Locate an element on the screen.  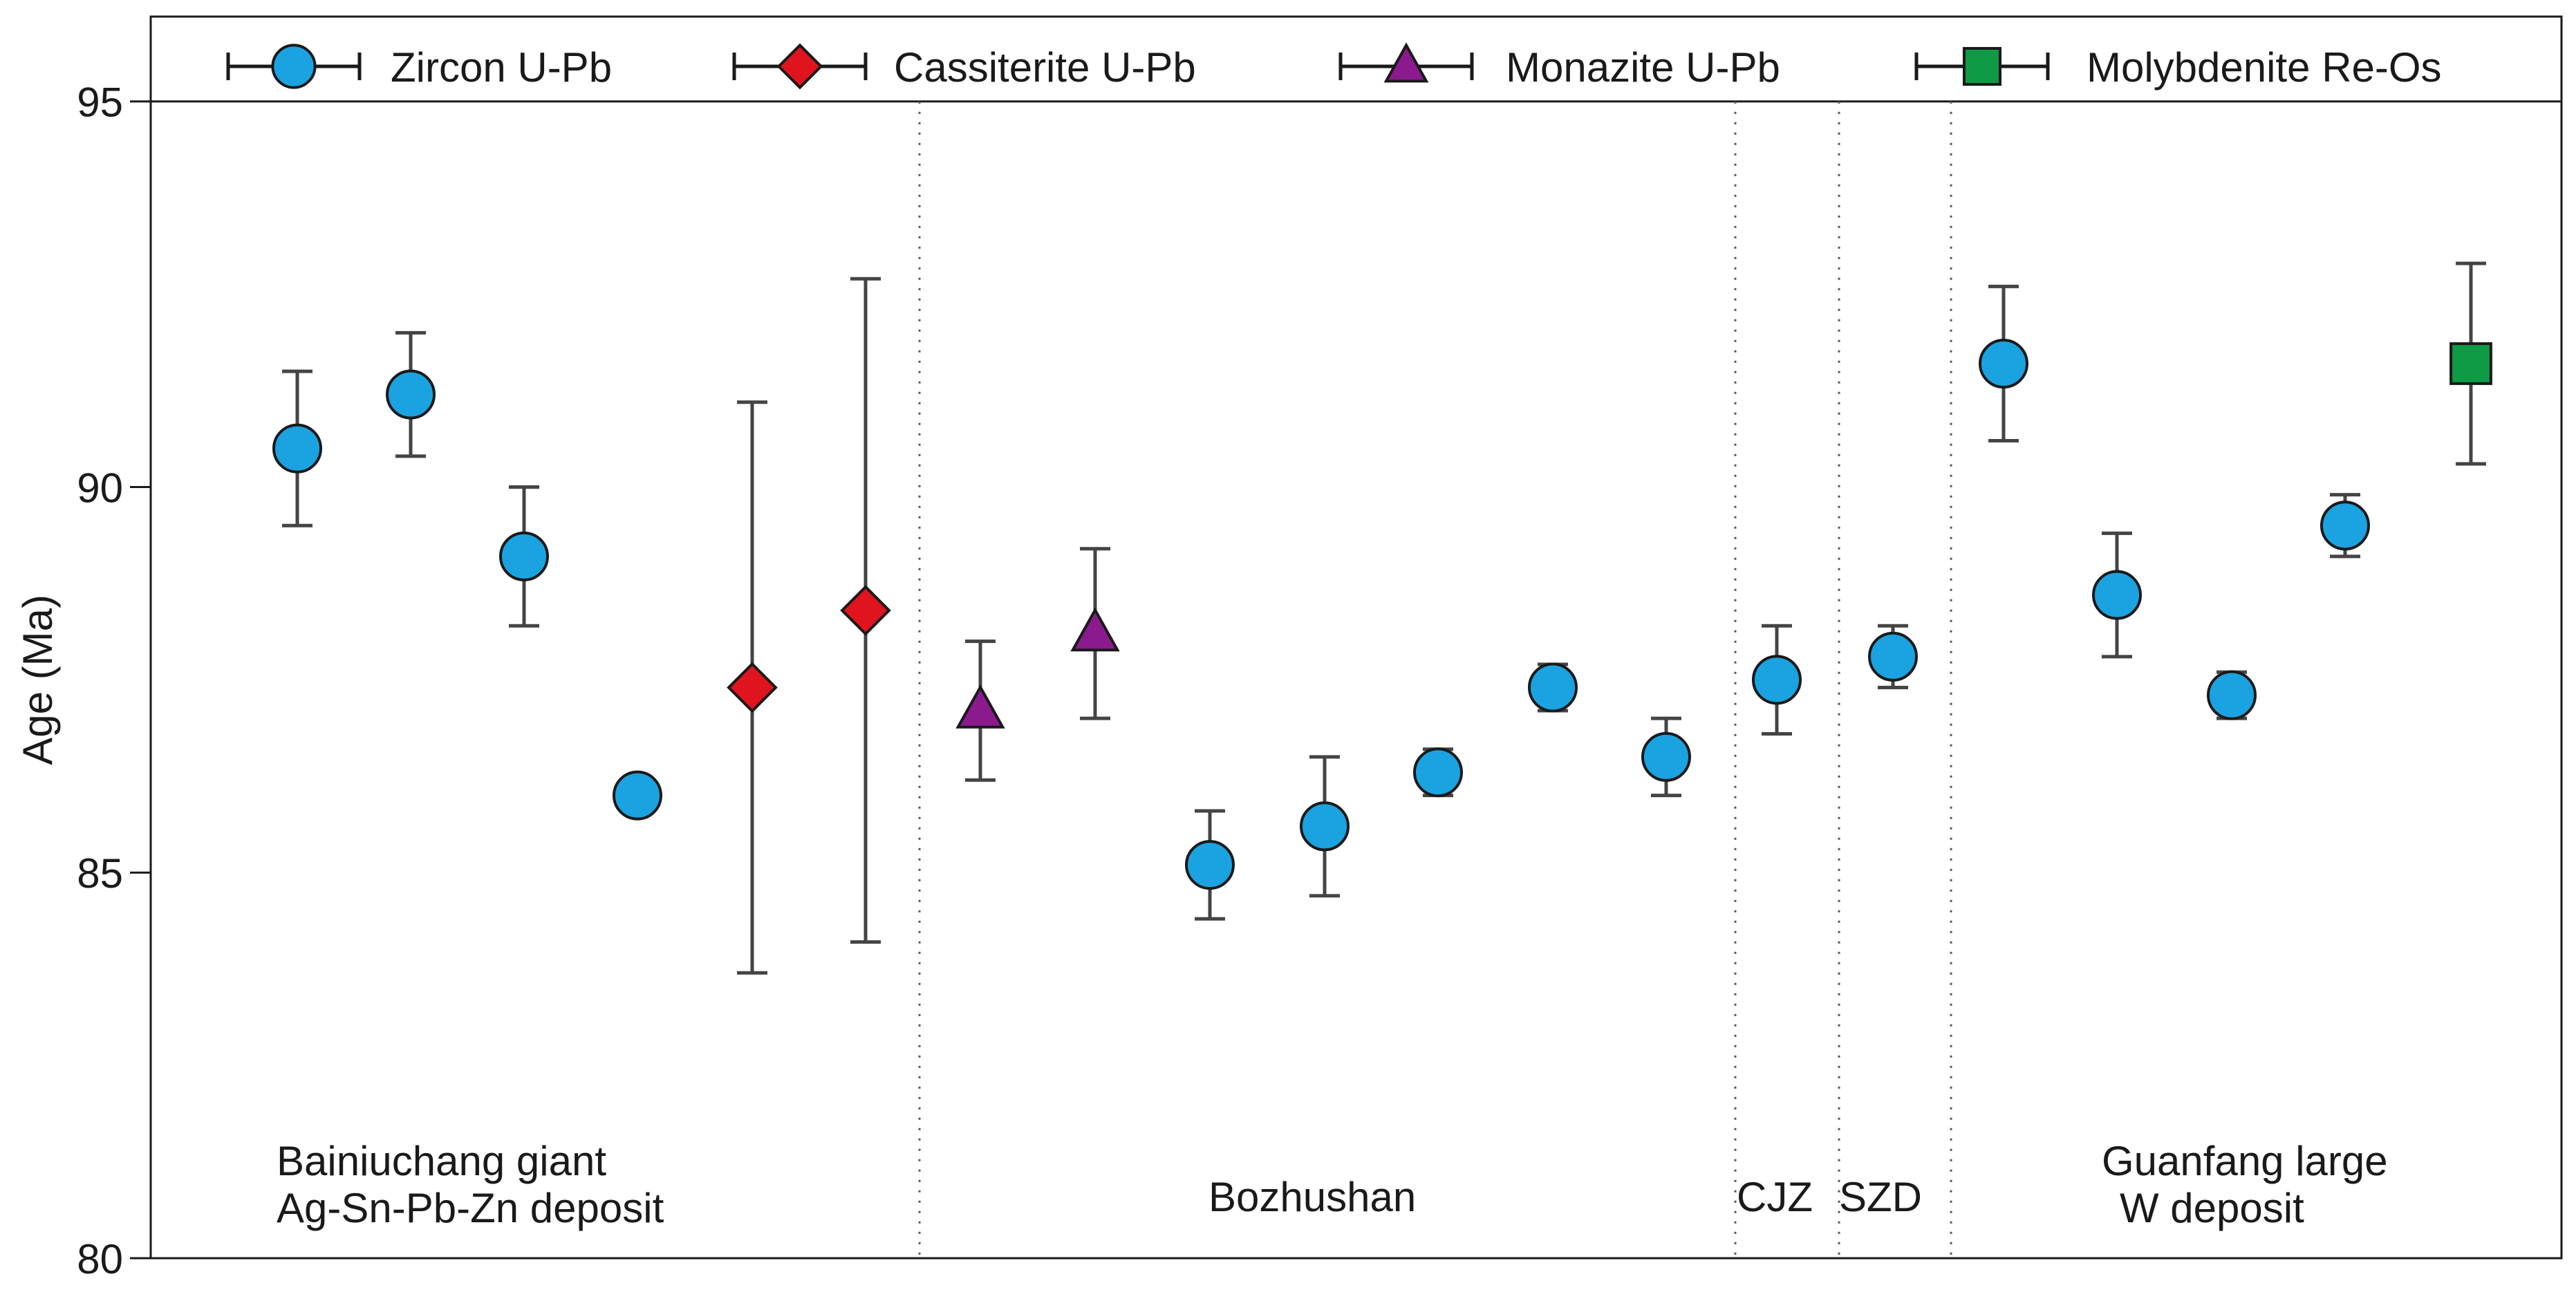
y-tick-label: 90 is located at coordinates (100, 488).